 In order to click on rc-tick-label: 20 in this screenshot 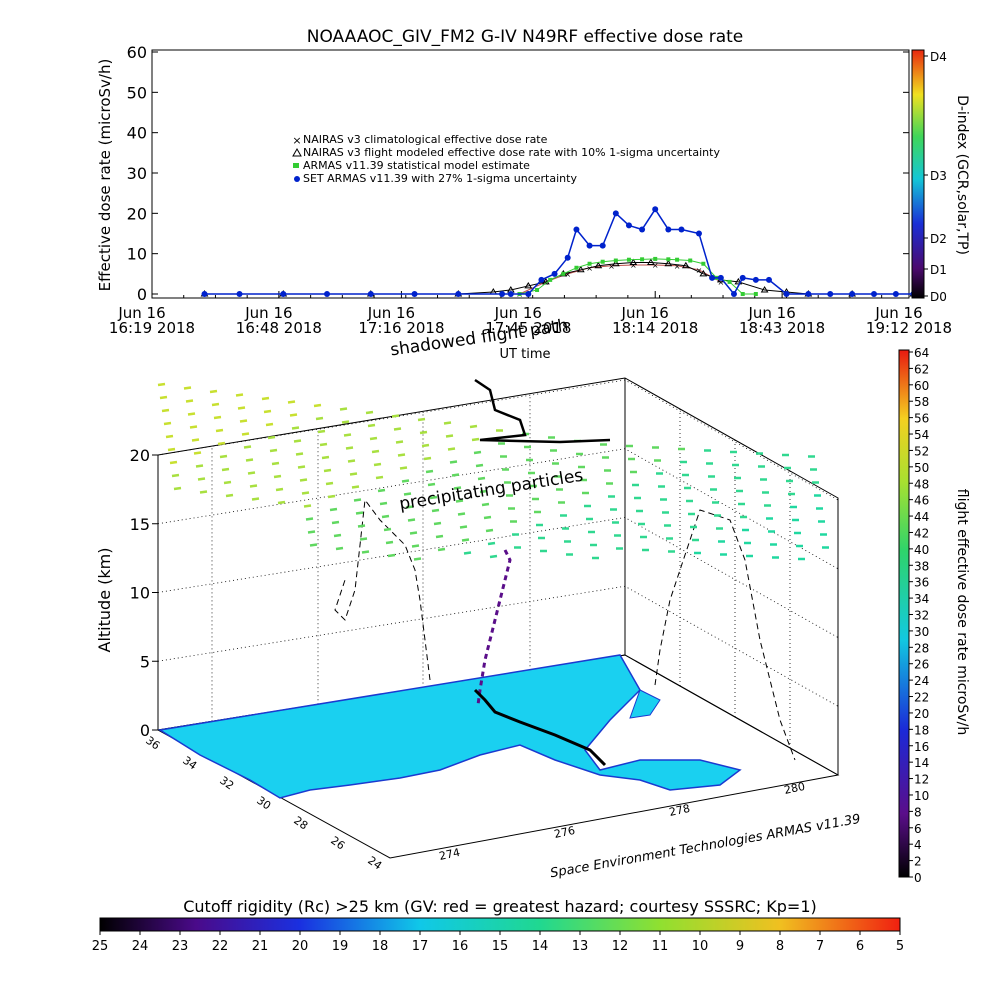, I will do `click(300, 946)`.